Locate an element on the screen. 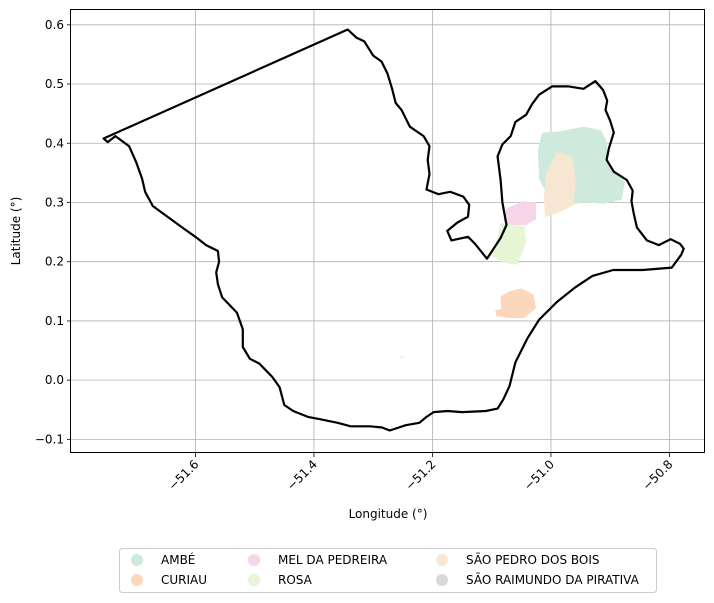 The height and width of the screenshot is (603, 714). x-tick-label: −51.2 is located at coordinates (421, 475).